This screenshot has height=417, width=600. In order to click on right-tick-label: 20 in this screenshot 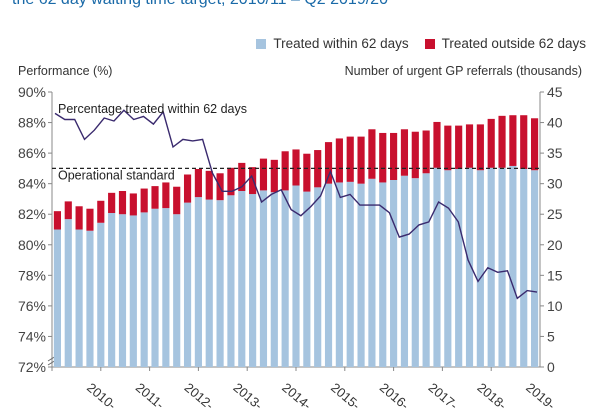, I will do `click(555, 245)`.